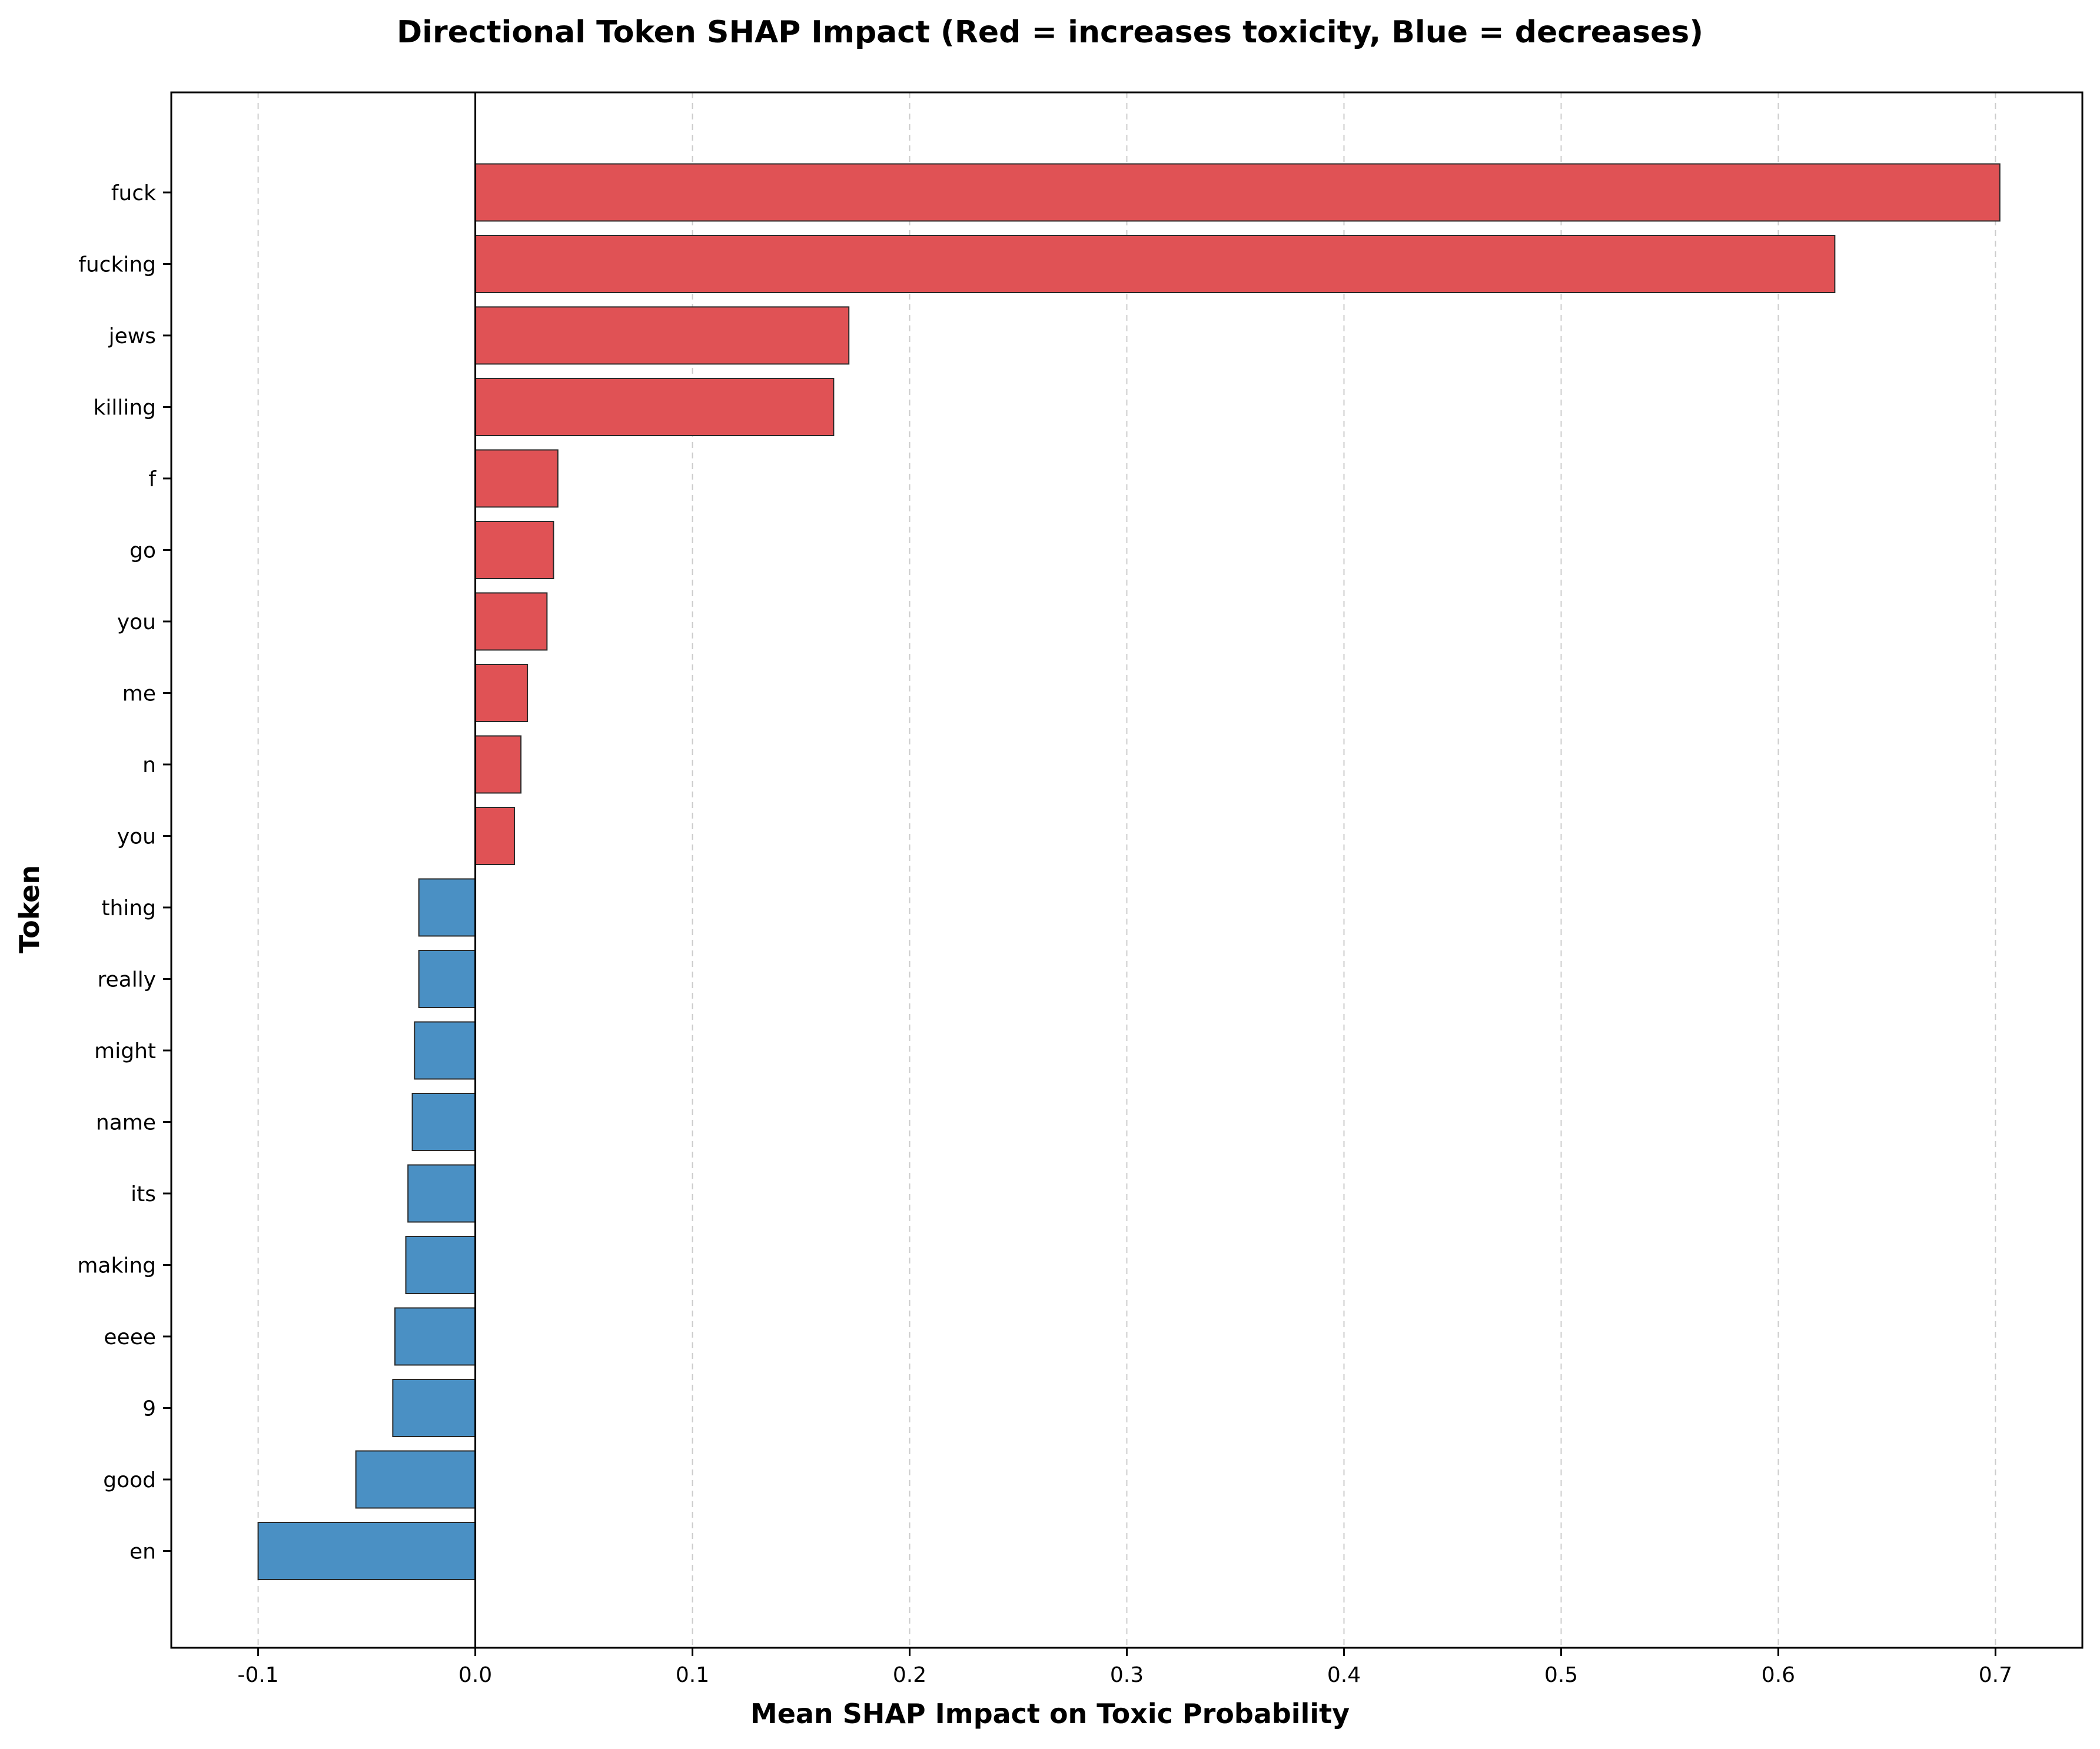 The image size is (2100, 1749). I want to click on x-tick-label: 0.2, so click(909, 1675).